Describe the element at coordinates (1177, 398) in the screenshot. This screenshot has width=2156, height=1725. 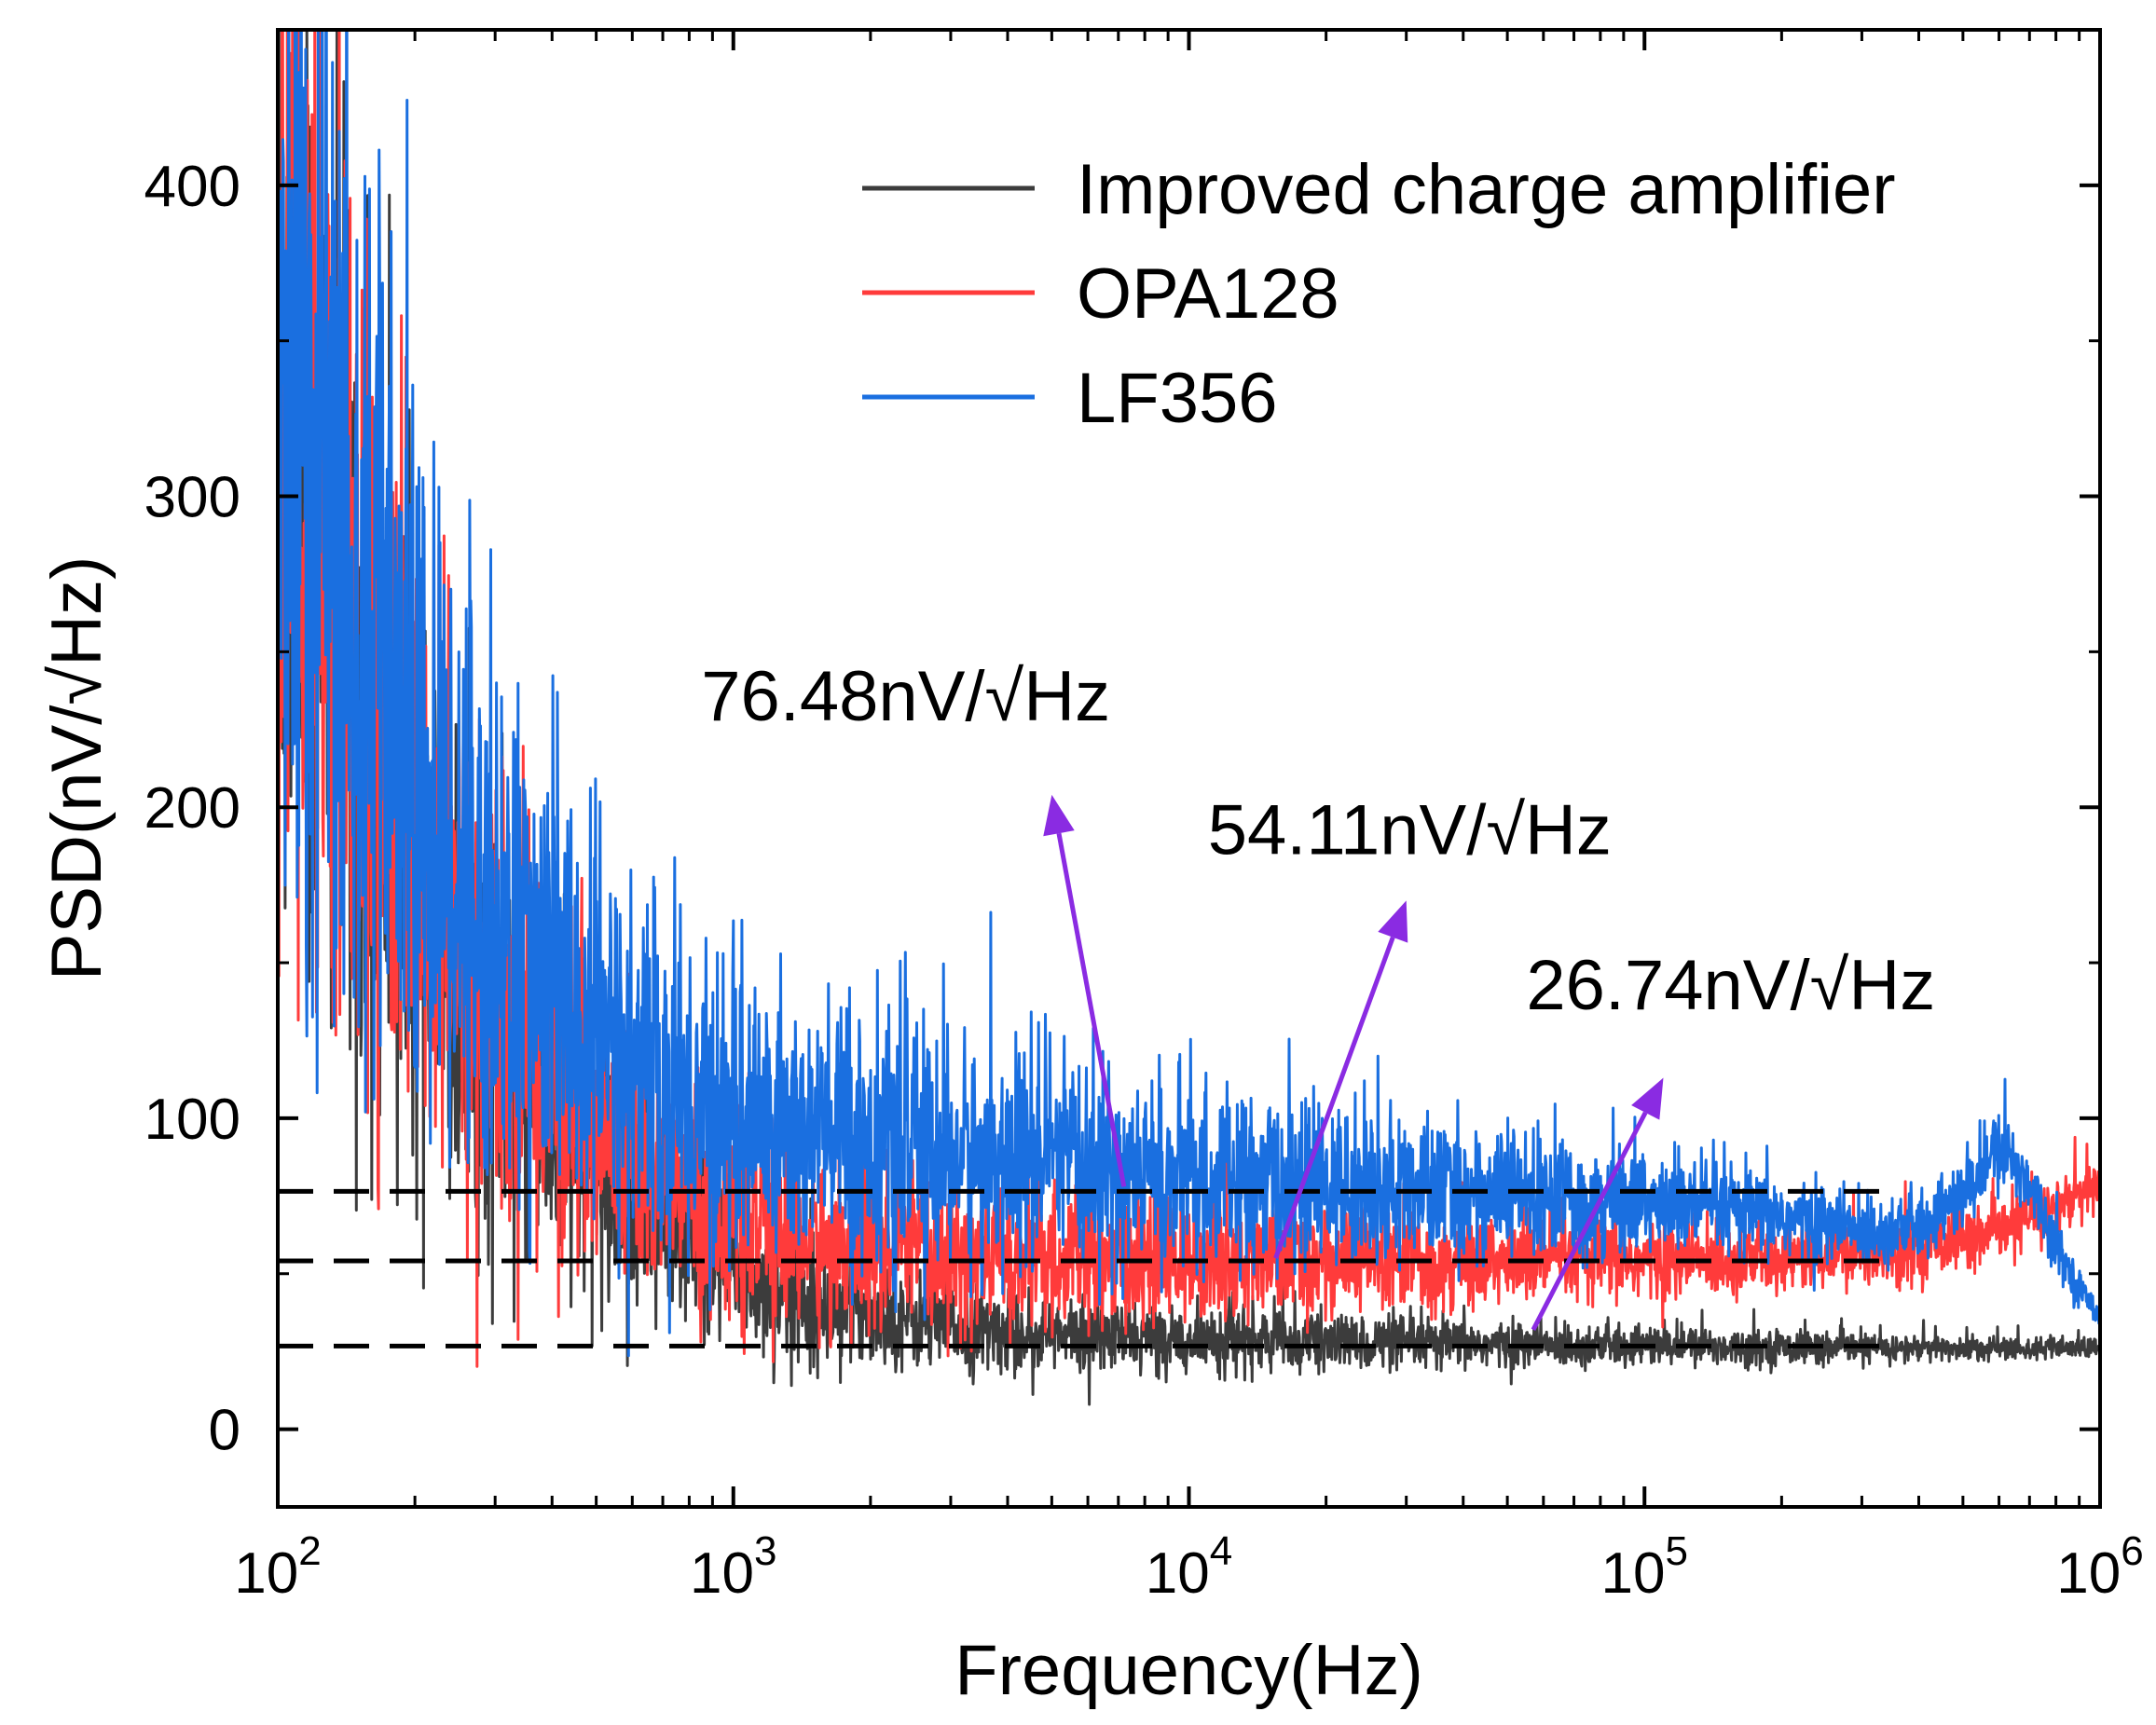
I see `legend-label: LF356` at that location.